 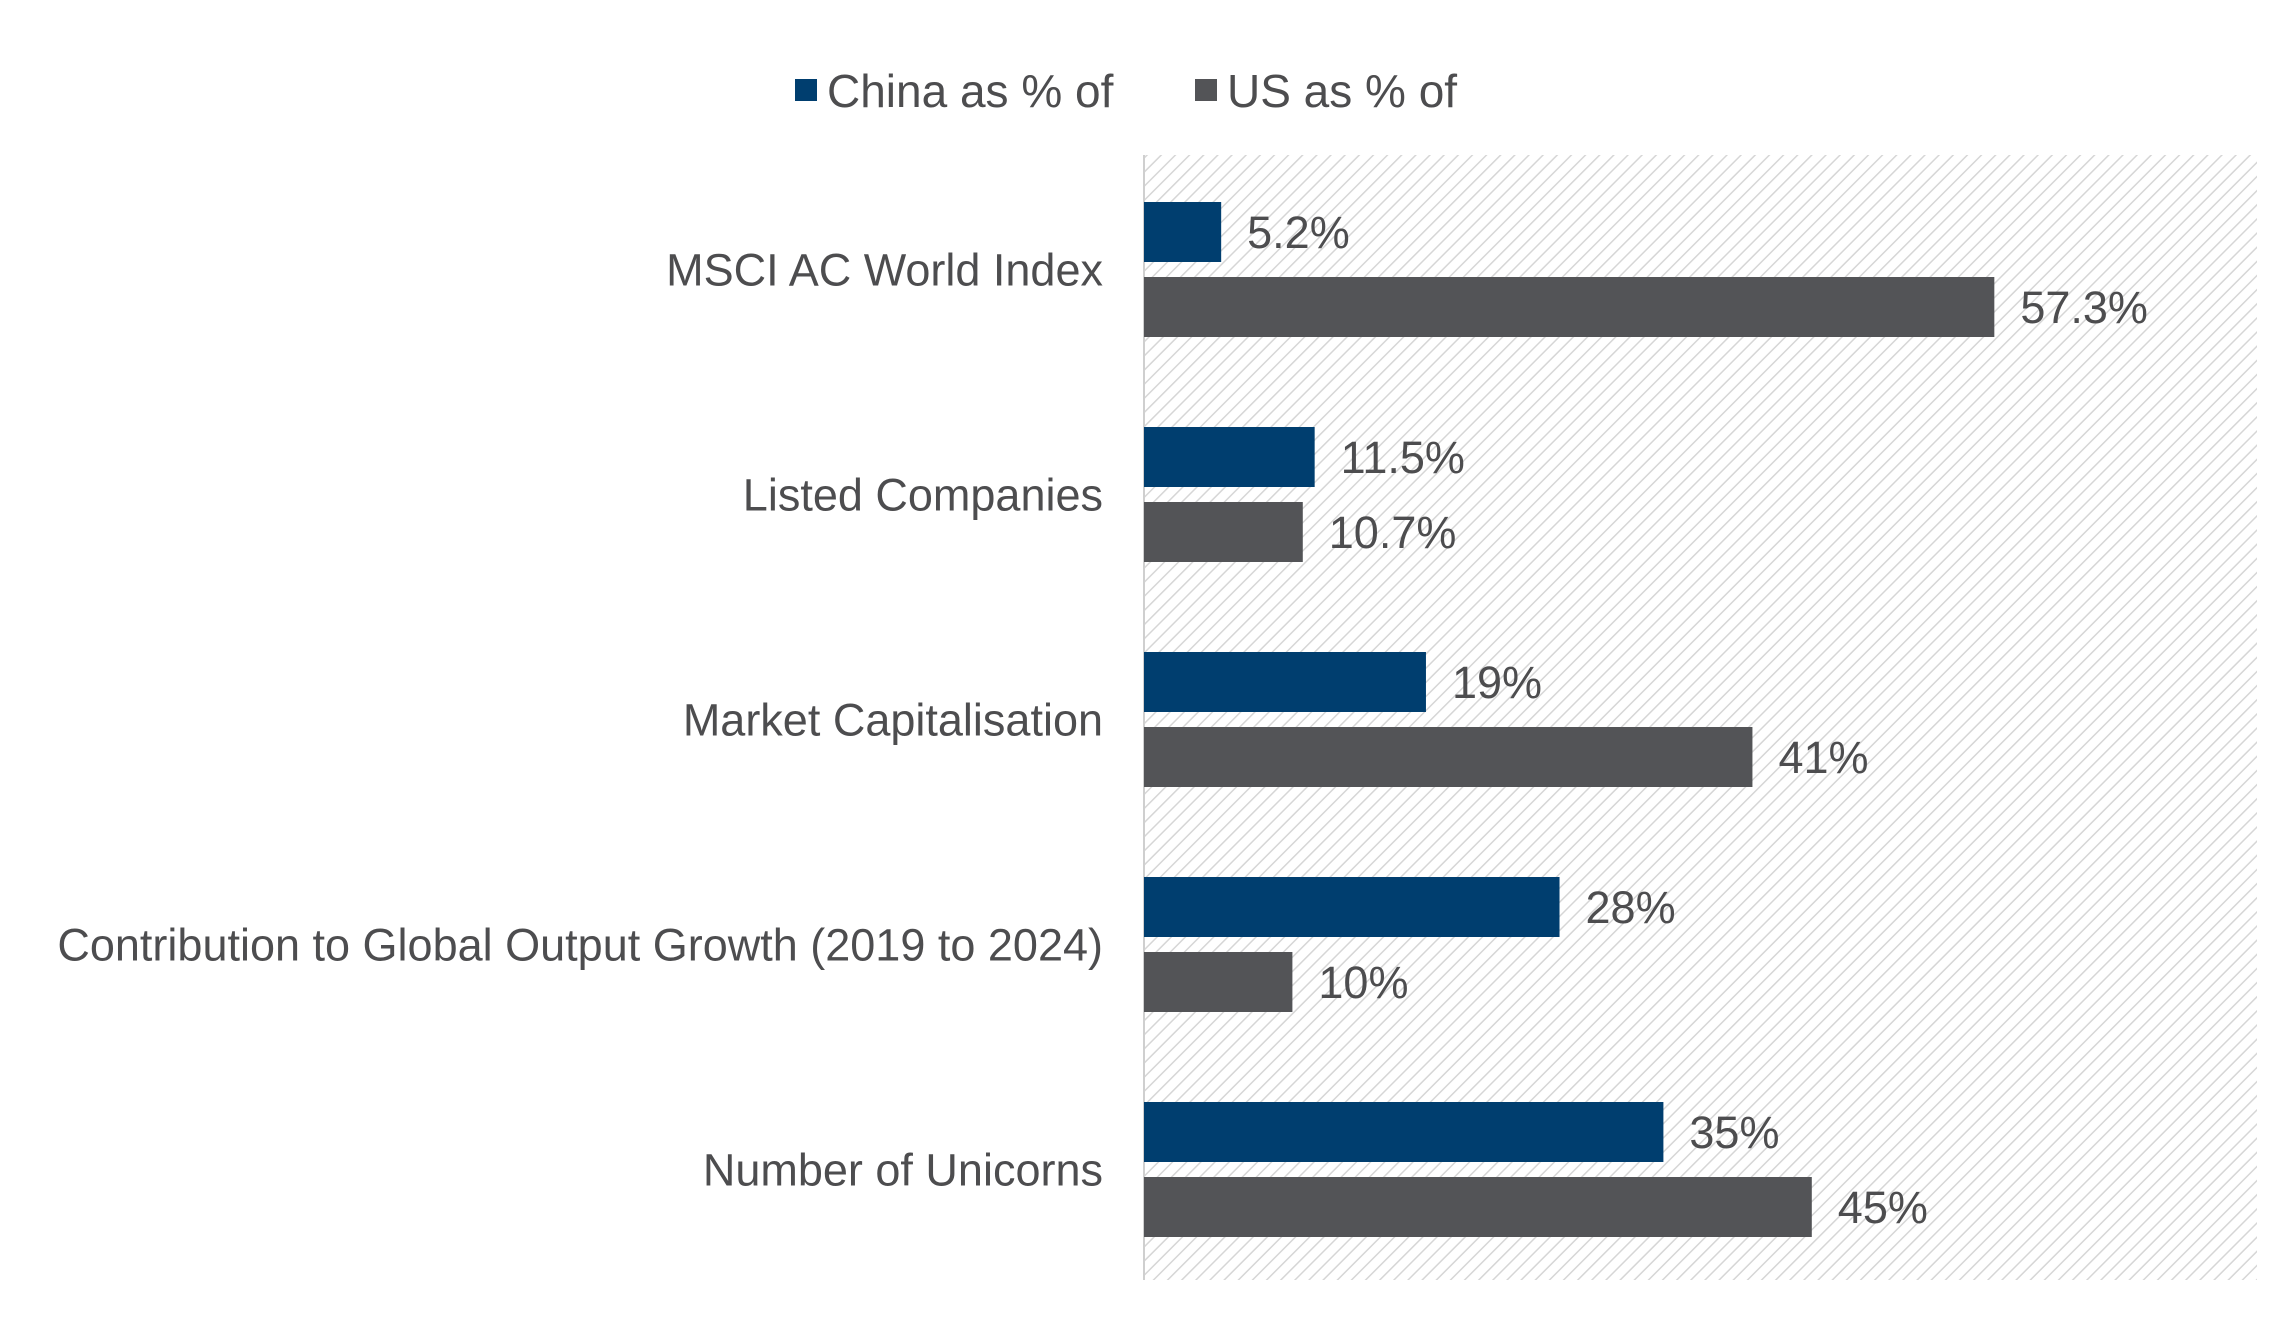 What do you see at coordinates (1883, 1207) in the screenshot?
I see `data-label-us-number-of-unicorns: 45%` at bounding box center [1883, 1207].